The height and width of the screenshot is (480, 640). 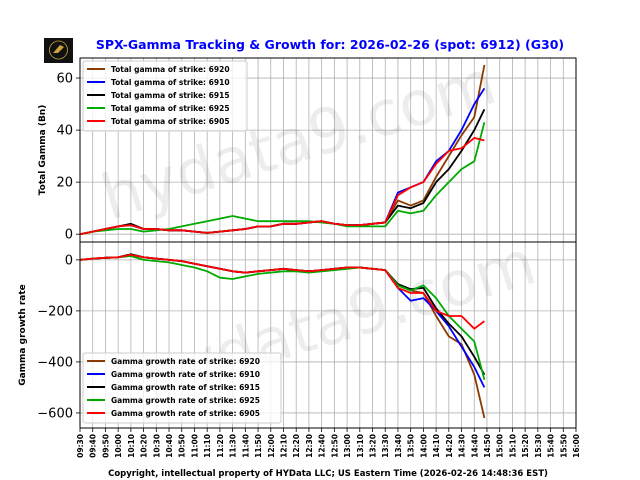 What do you see at coordinates (487, 446) in the screenshot?
I see `x-tick-label: 14:50` at bounding box center [487, 446].